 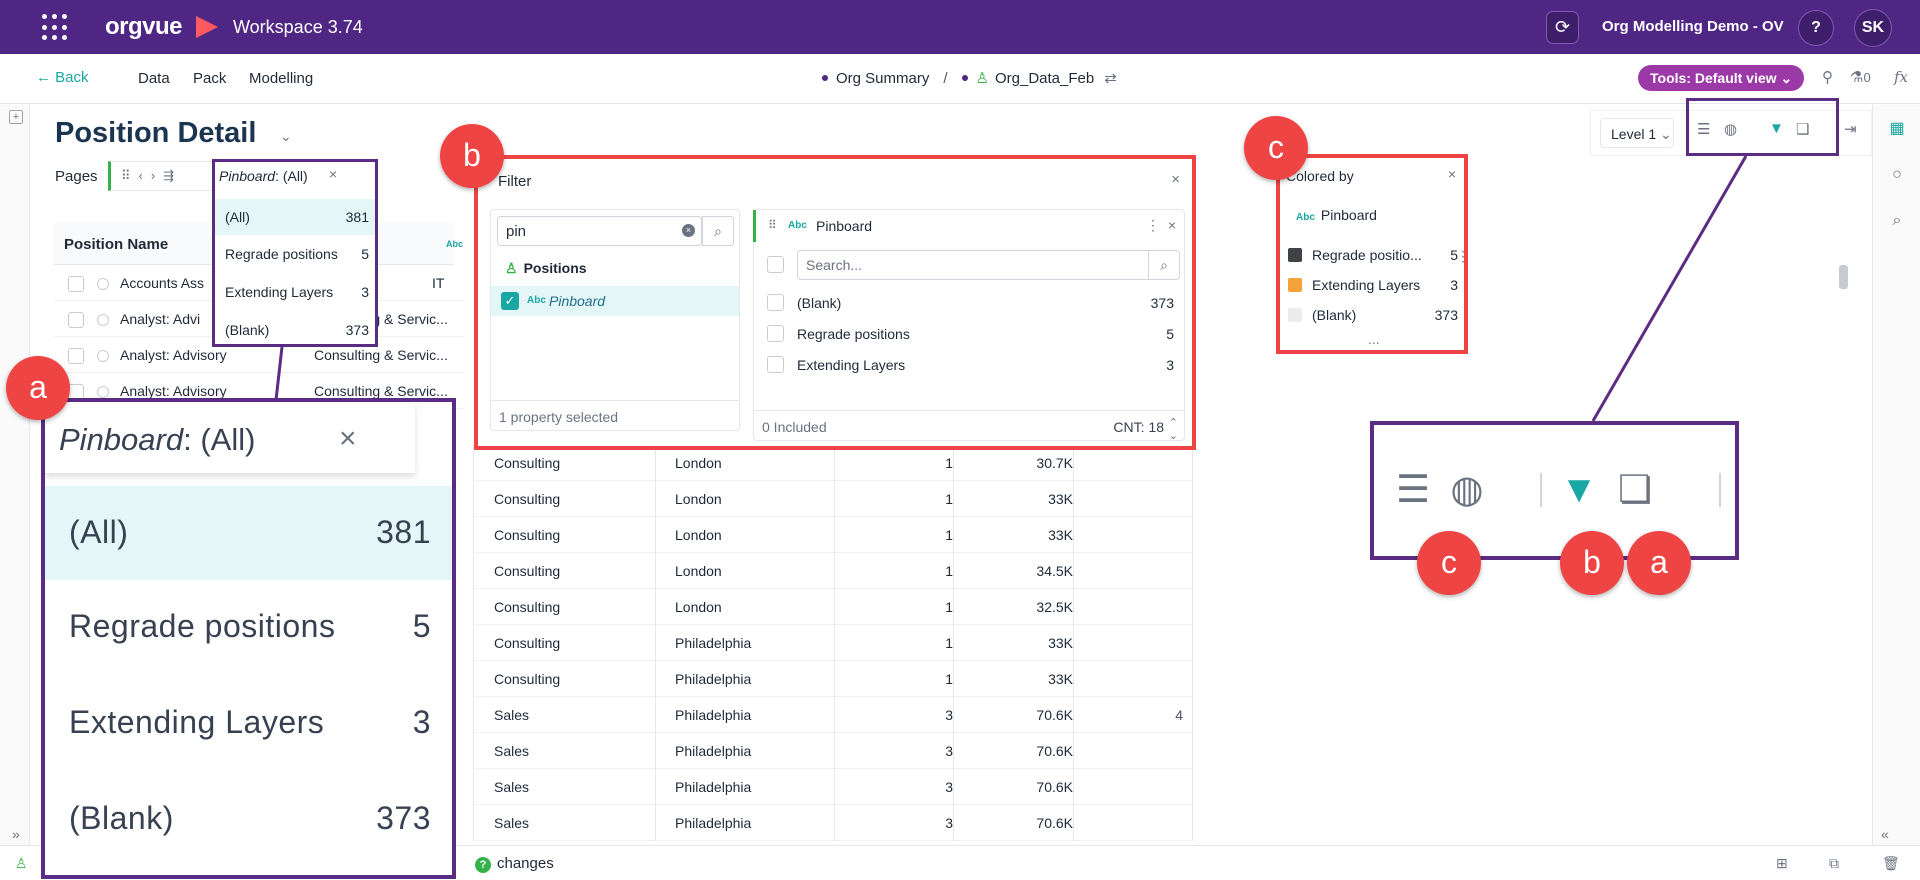 What do you see at coordinates (281, 78) in the screenshot?
I see `nav-modelling: Modelling` at bounding box center [281, 78].